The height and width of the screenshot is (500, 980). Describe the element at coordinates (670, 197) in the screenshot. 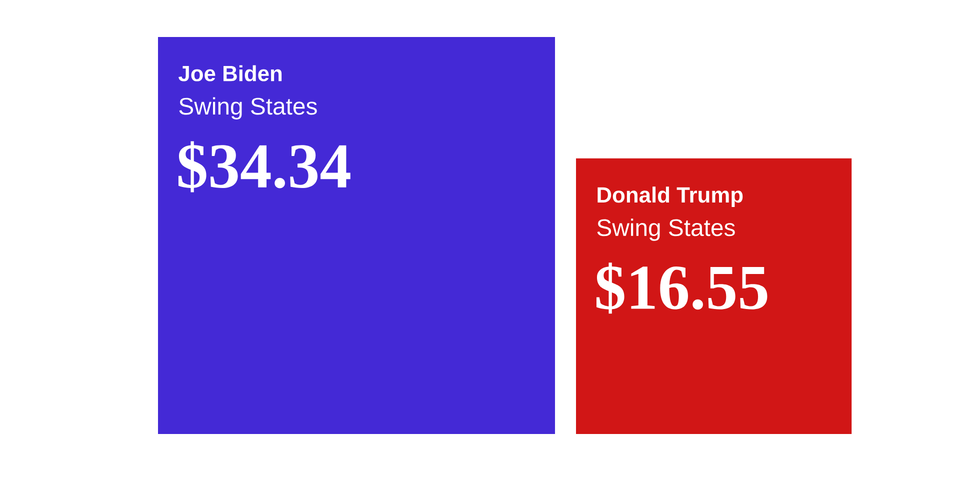

I see `category-label: Donald Trump` at that location.